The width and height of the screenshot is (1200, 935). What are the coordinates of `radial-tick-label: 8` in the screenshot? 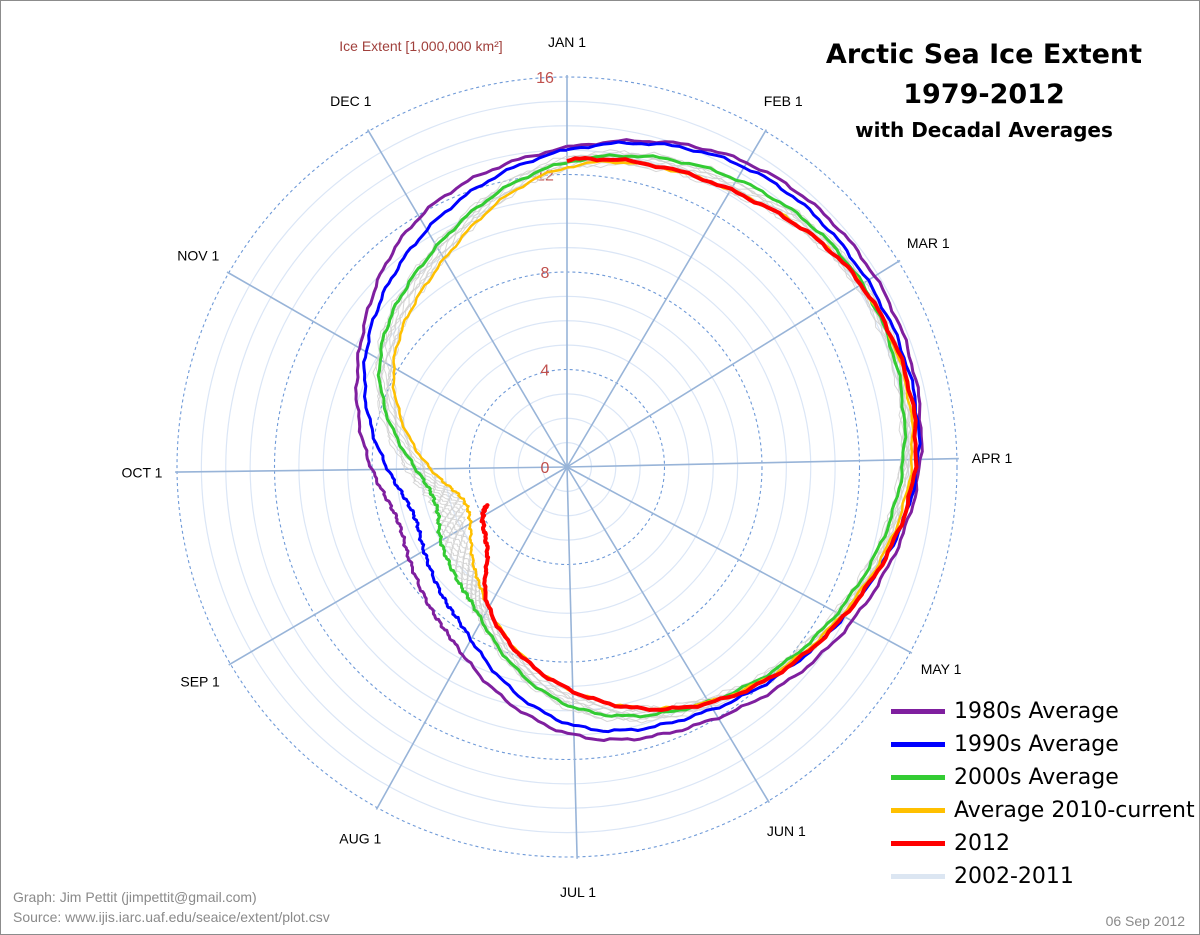 It's located at (545, 273).